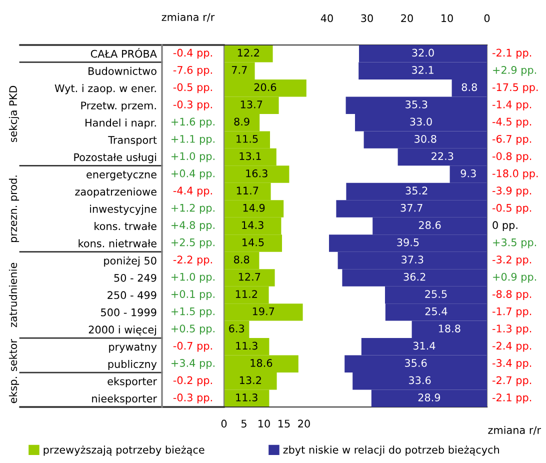  Describe the element at coordinates (253, 225) in the screenshot. I see `data-label: 14.3` at that location.